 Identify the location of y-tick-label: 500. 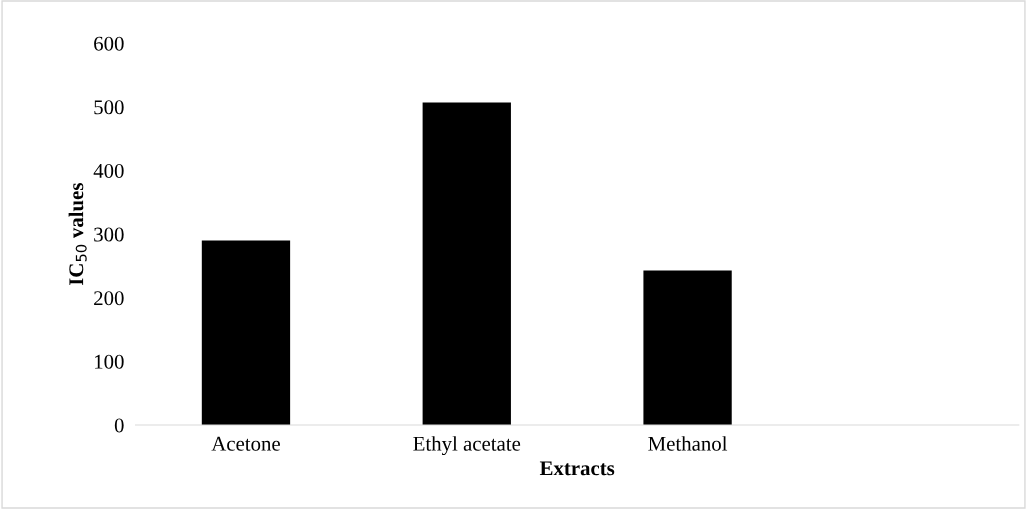
(109, 107).